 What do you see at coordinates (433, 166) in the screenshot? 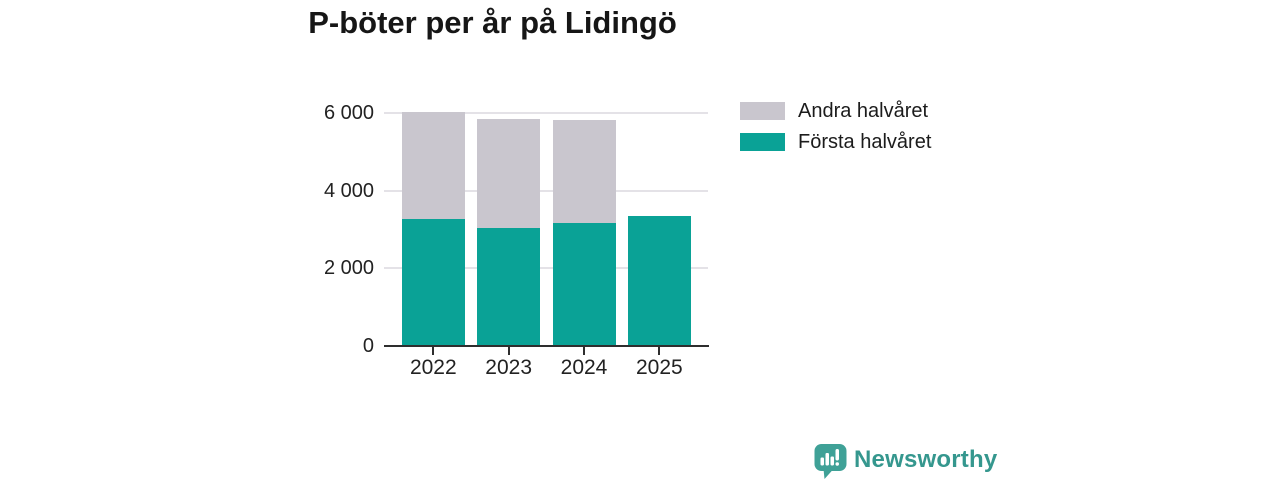
I see `bar-2022-andra` at bounding box center [433, 166].